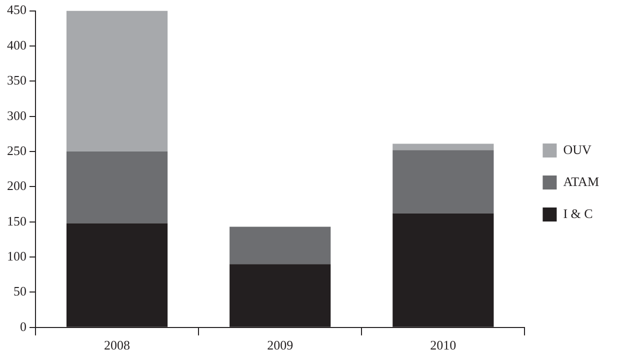 This screenshot has width=619, height=361. Describe the element at coordinates (20, 291) in the screenshot. I see `y-tick-label: 50` at that location.